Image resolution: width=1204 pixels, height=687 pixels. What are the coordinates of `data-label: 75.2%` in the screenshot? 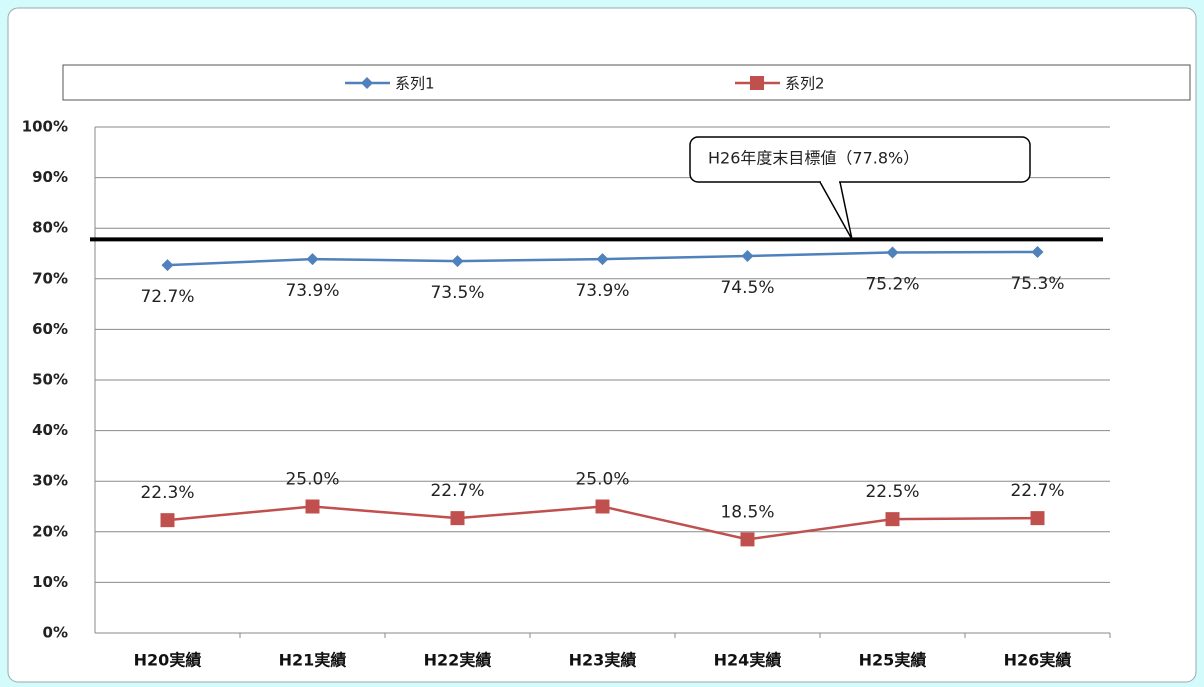 It's located at (892, 284).